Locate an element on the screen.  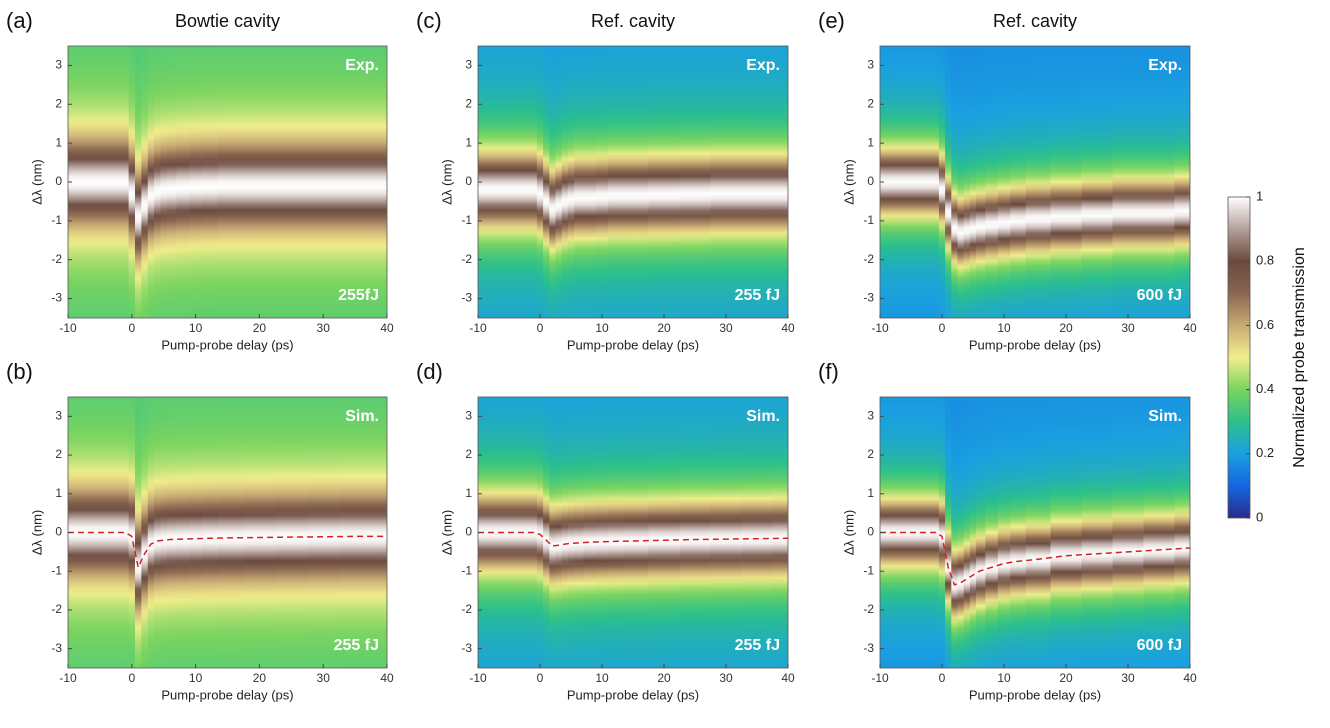
panel-title: Ref. cavity is located at coordinates (633, 21).